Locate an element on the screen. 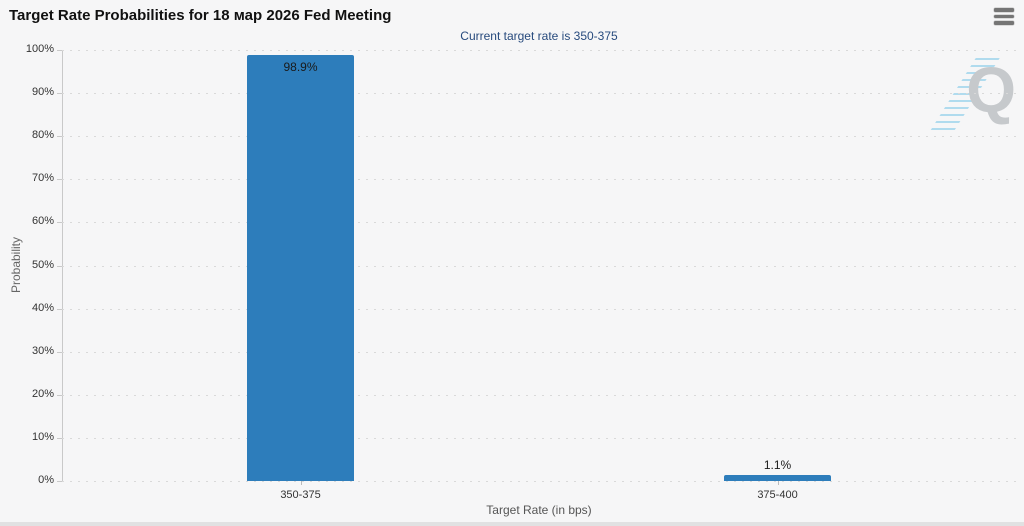 The image size is (1024, 526). logo-q-letter: Q is located at coordinates (991, 90).